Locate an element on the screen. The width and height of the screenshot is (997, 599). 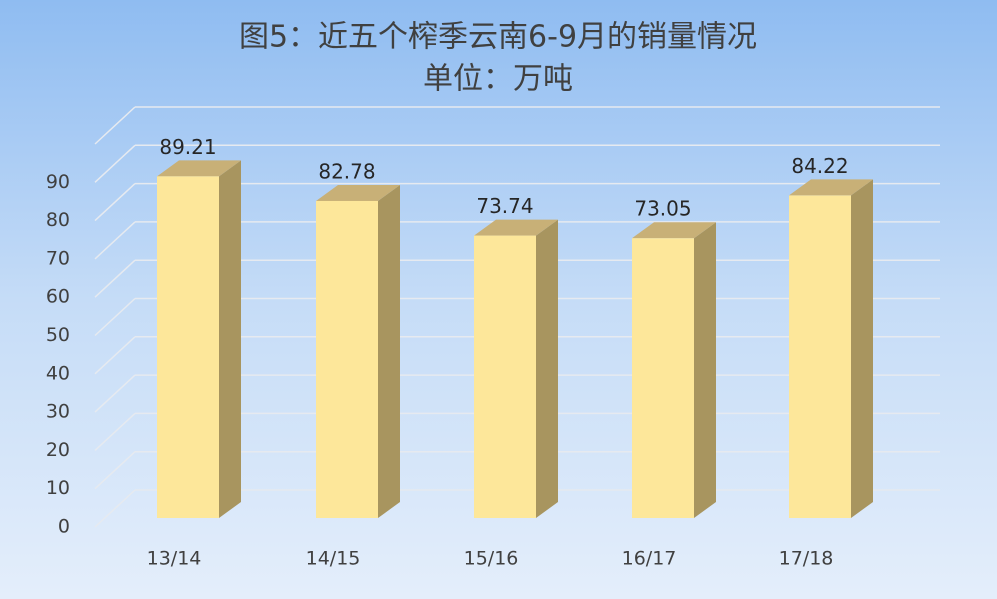
value-label: 84.22 is located at coordinates (819, 166).